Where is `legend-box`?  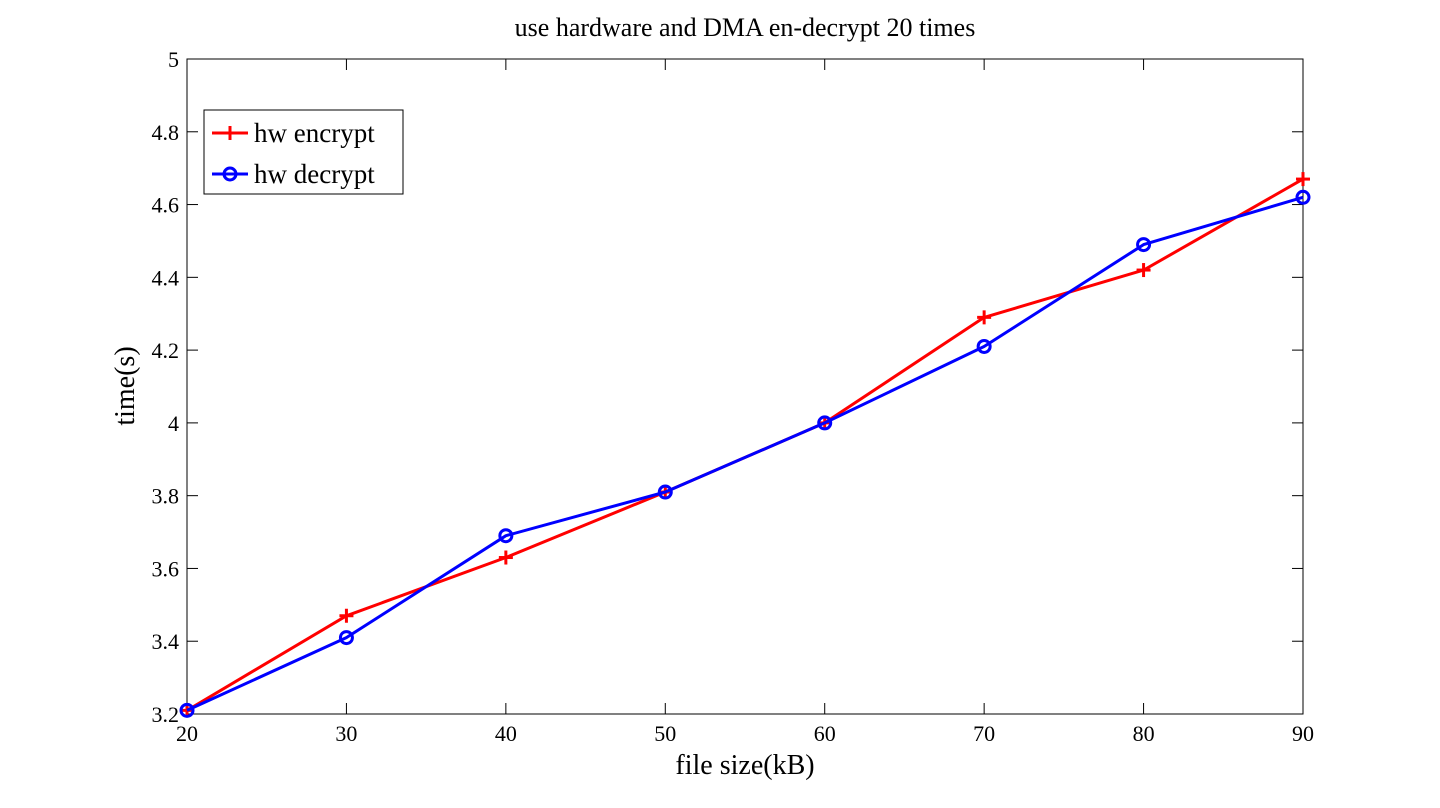 legend-box is located at coordinates (303, 152).